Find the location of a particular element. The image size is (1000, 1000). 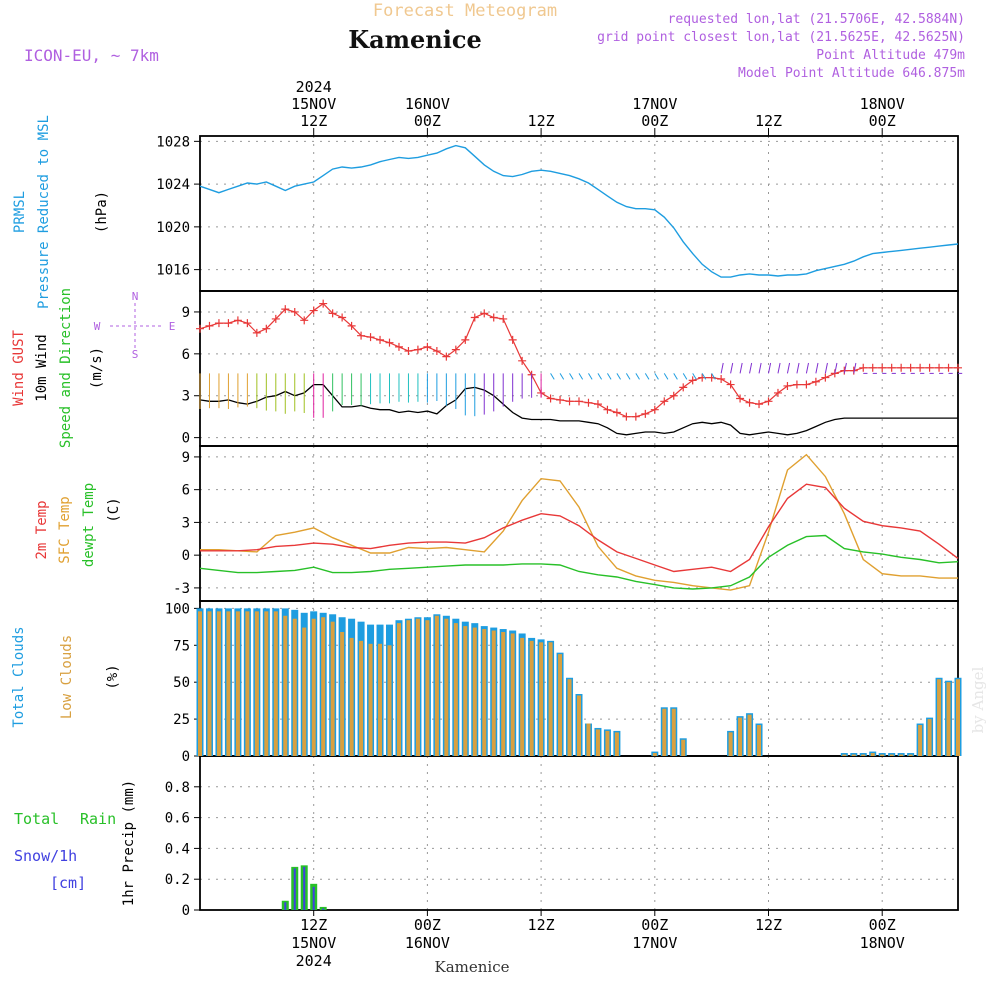

credit: by Angel is located at coordinates (978, 699).